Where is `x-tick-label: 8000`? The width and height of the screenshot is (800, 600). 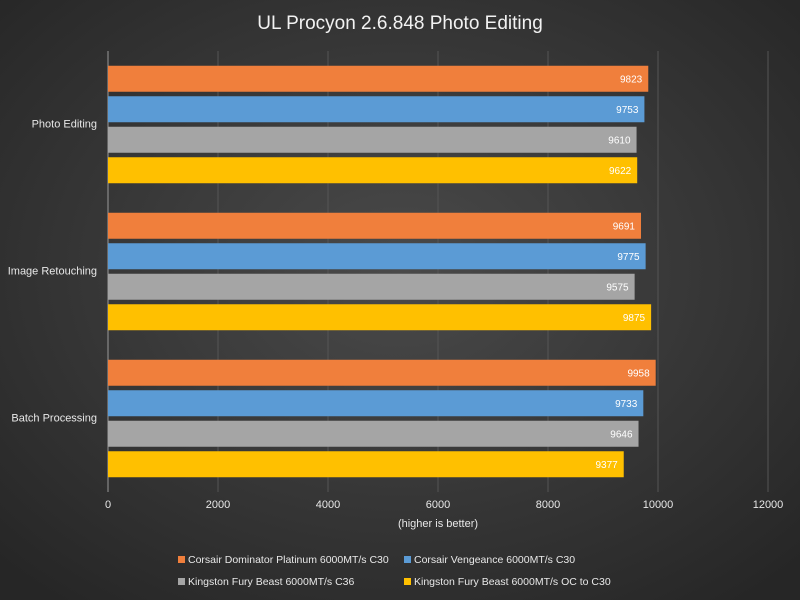
x-tick-label: 8000 is located at coordinates (548, 505).